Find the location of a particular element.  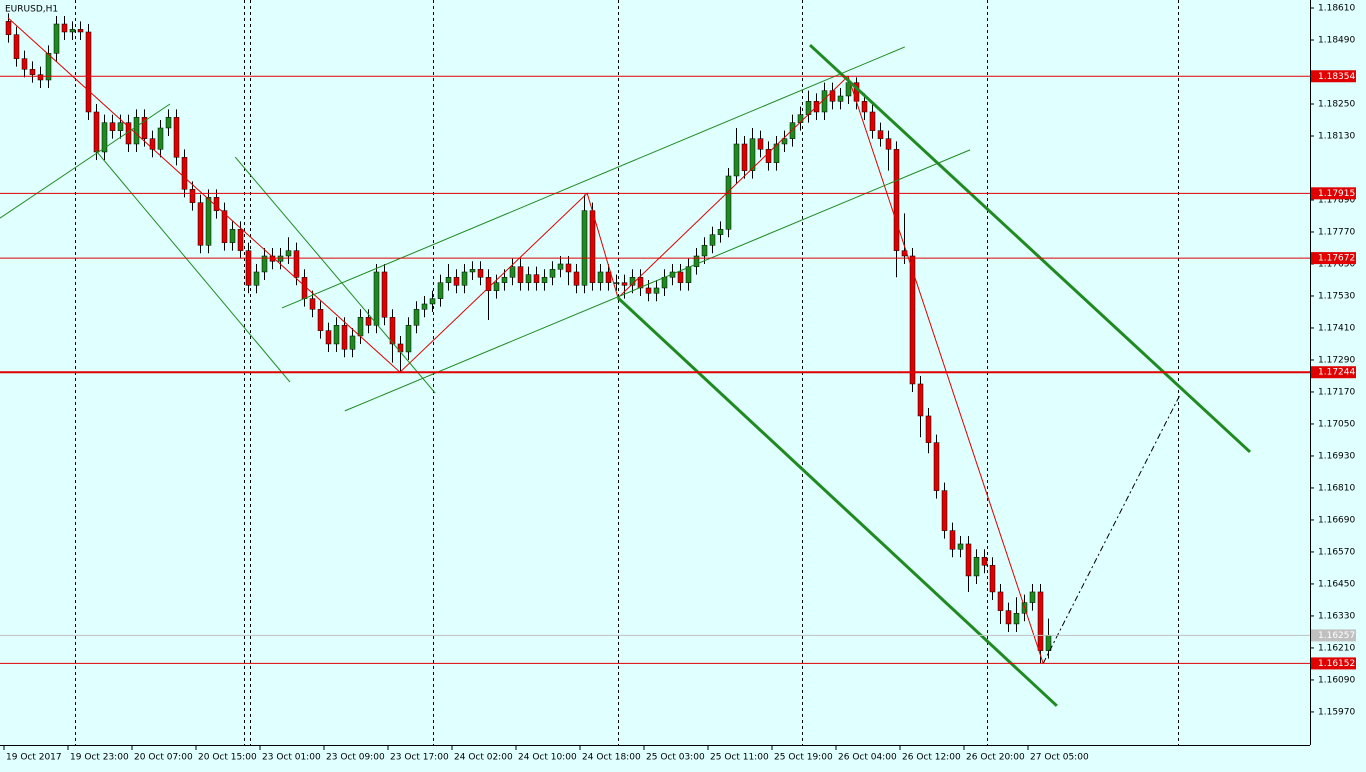

y-tick-label: 1.16570 is located at coordinates (1336, 552).